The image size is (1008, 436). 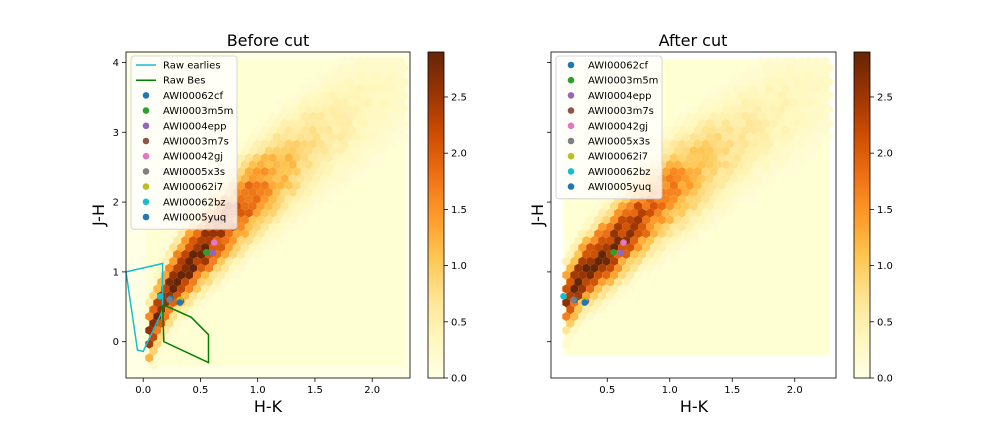 What do you see at coordinates (198, 111) in the screenshot?
I see `legend-label-awi0003m5m: AWI0003m5m` at bounding box center [198, 111].